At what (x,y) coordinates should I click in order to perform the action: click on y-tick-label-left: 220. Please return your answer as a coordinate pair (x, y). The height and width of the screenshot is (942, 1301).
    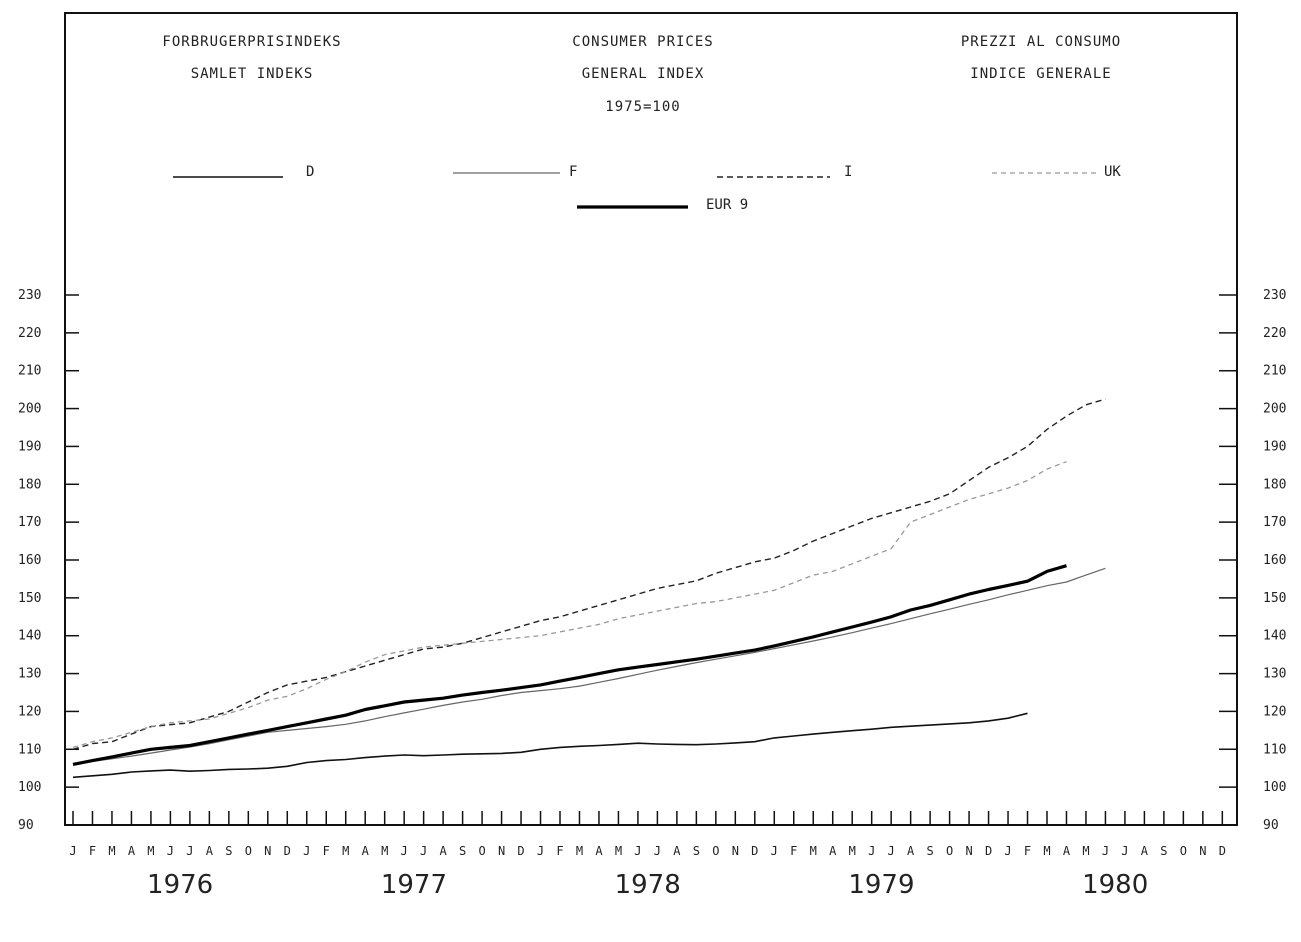
    Looking at the image, I should click on (29, 333).